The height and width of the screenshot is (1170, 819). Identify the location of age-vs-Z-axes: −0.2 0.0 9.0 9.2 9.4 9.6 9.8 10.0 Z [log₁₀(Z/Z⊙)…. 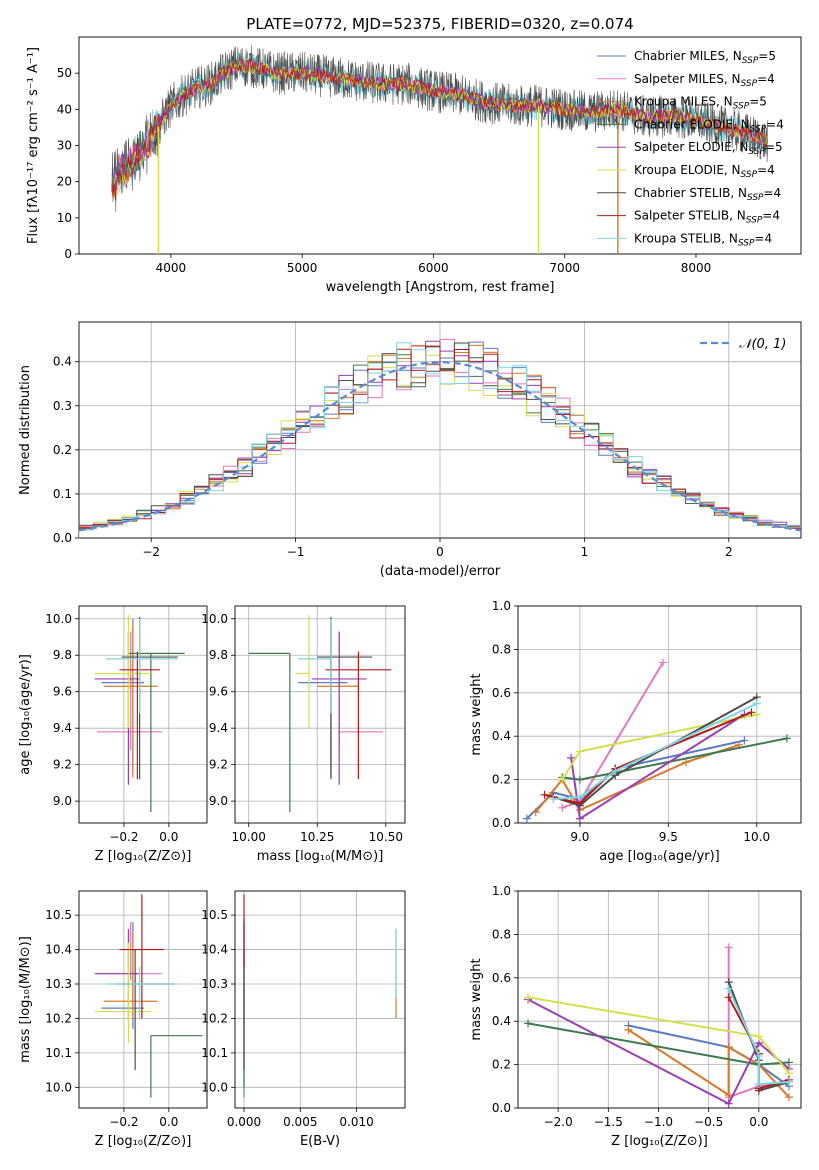
(113, 734).